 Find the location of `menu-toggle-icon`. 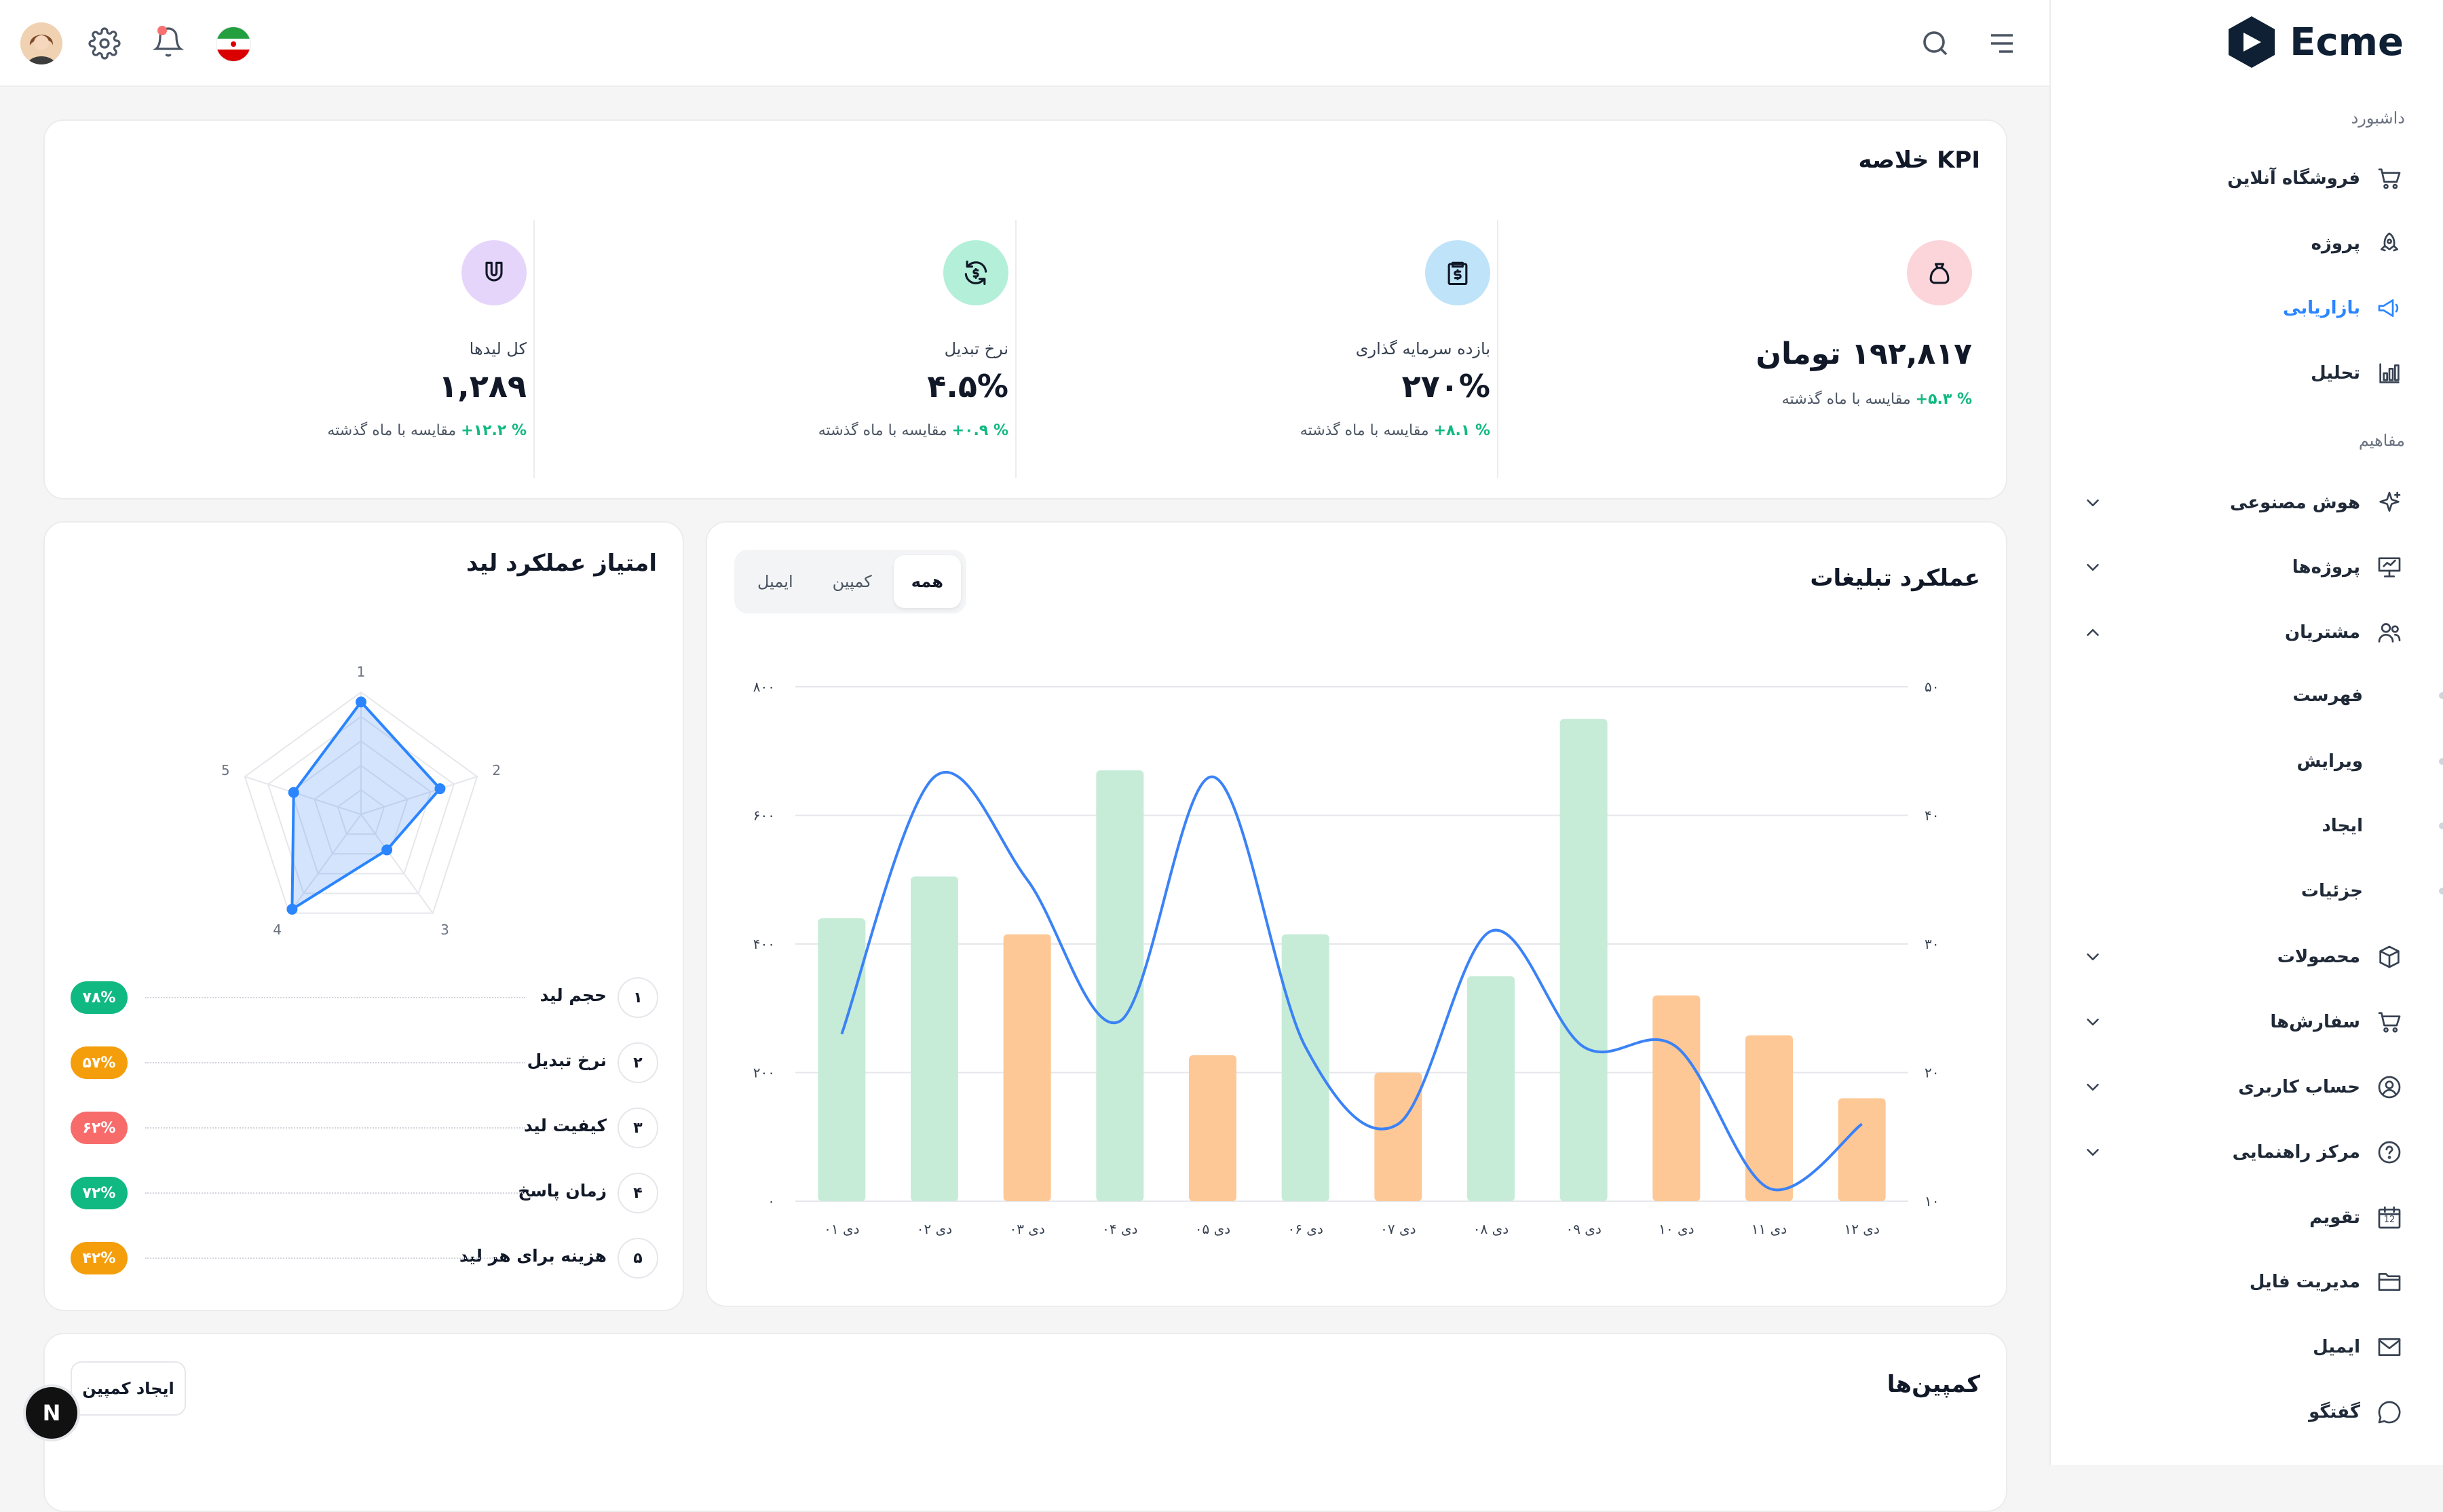

menu-toggle-icon is located at coordinates (2002, 43).